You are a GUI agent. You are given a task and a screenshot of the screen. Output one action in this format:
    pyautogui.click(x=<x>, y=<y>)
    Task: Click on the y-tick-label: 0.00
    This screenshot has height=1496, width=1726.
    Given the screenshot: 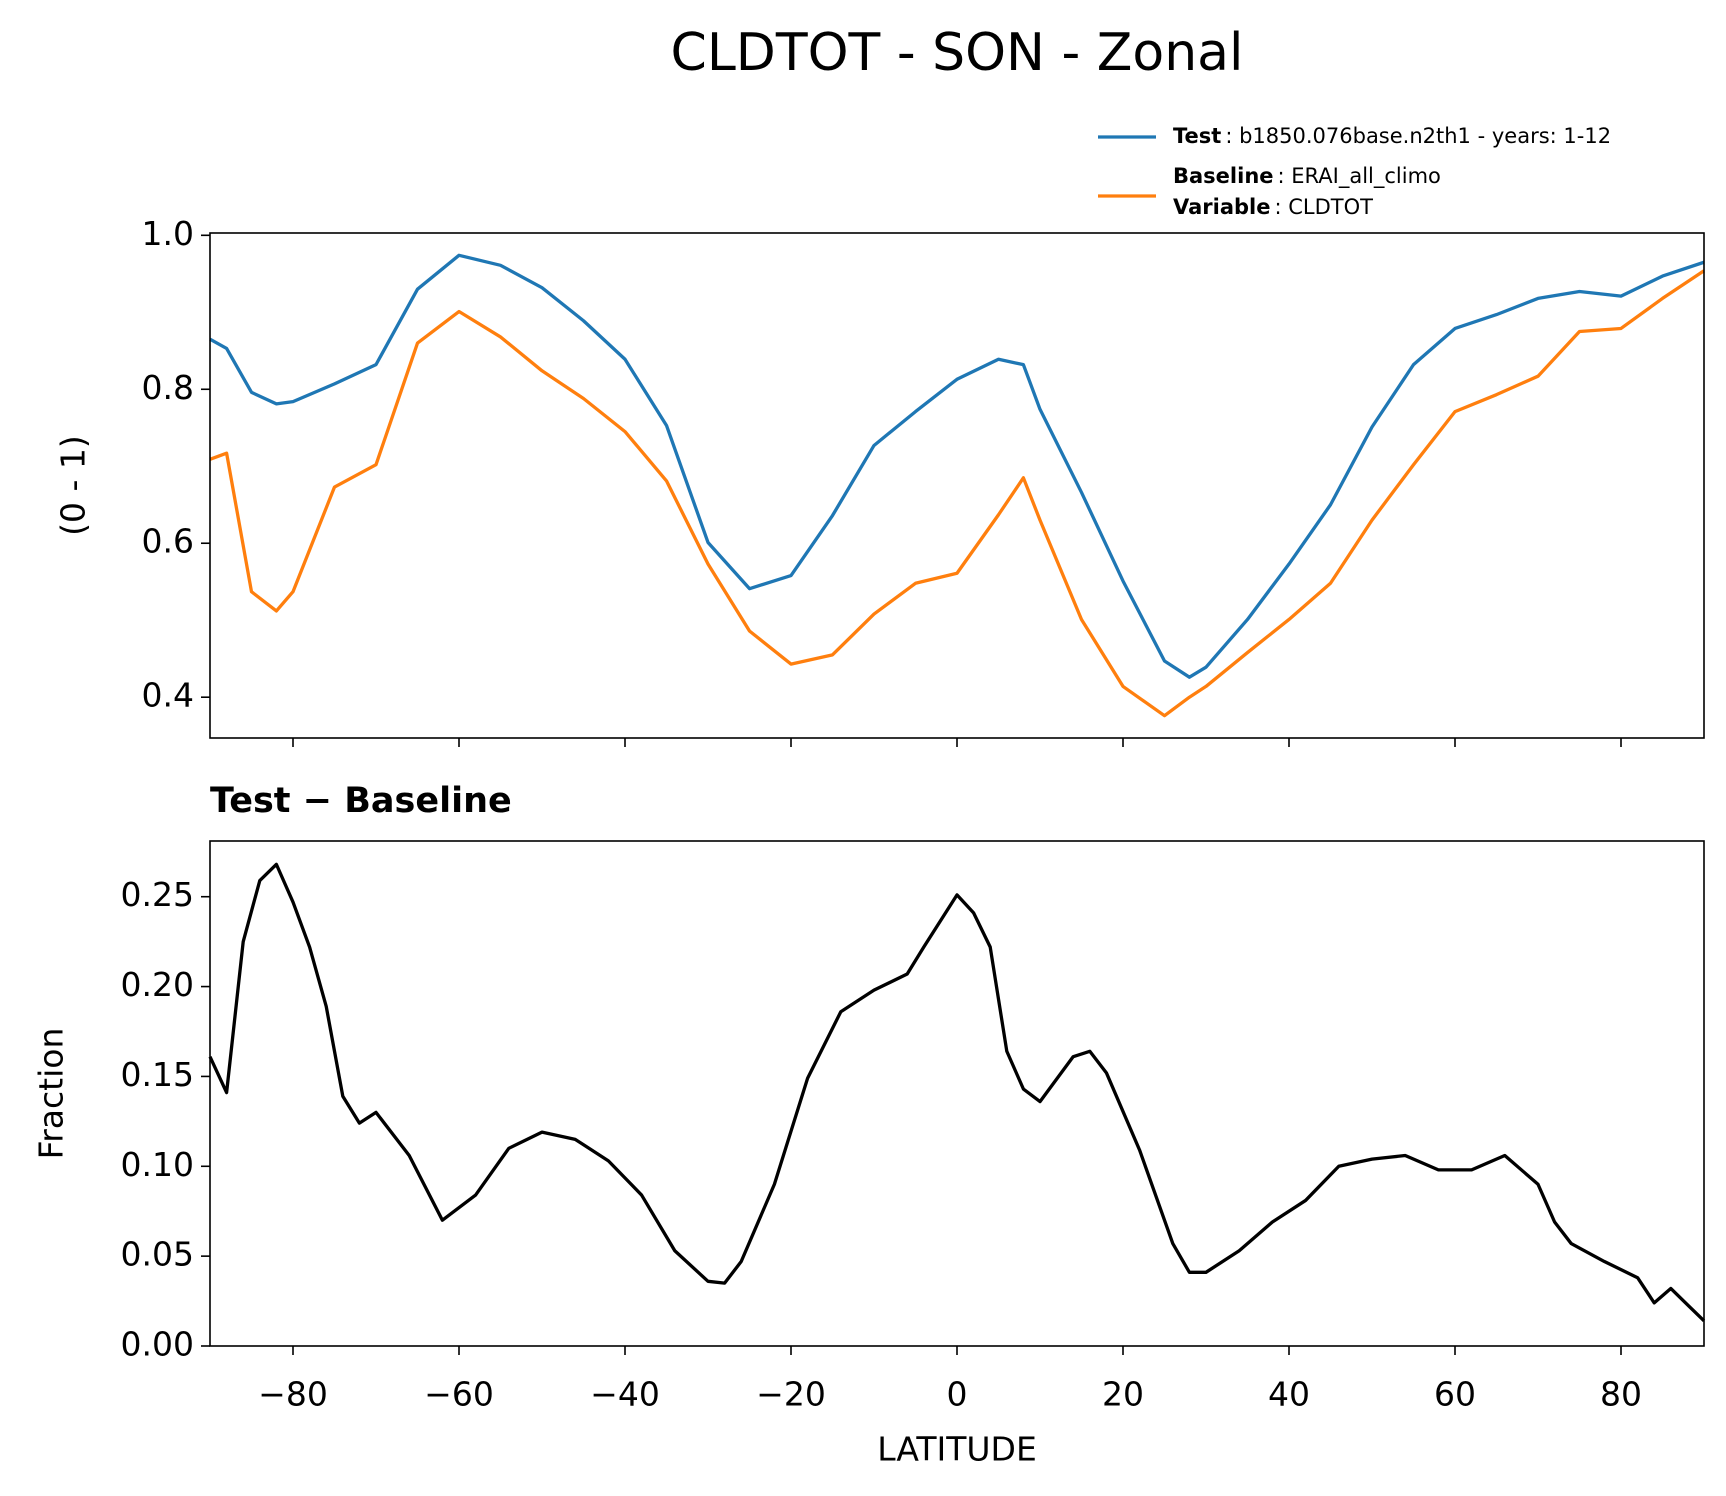 What is the action you would take?
    pyautogui.click(x=157, y=1344)
    